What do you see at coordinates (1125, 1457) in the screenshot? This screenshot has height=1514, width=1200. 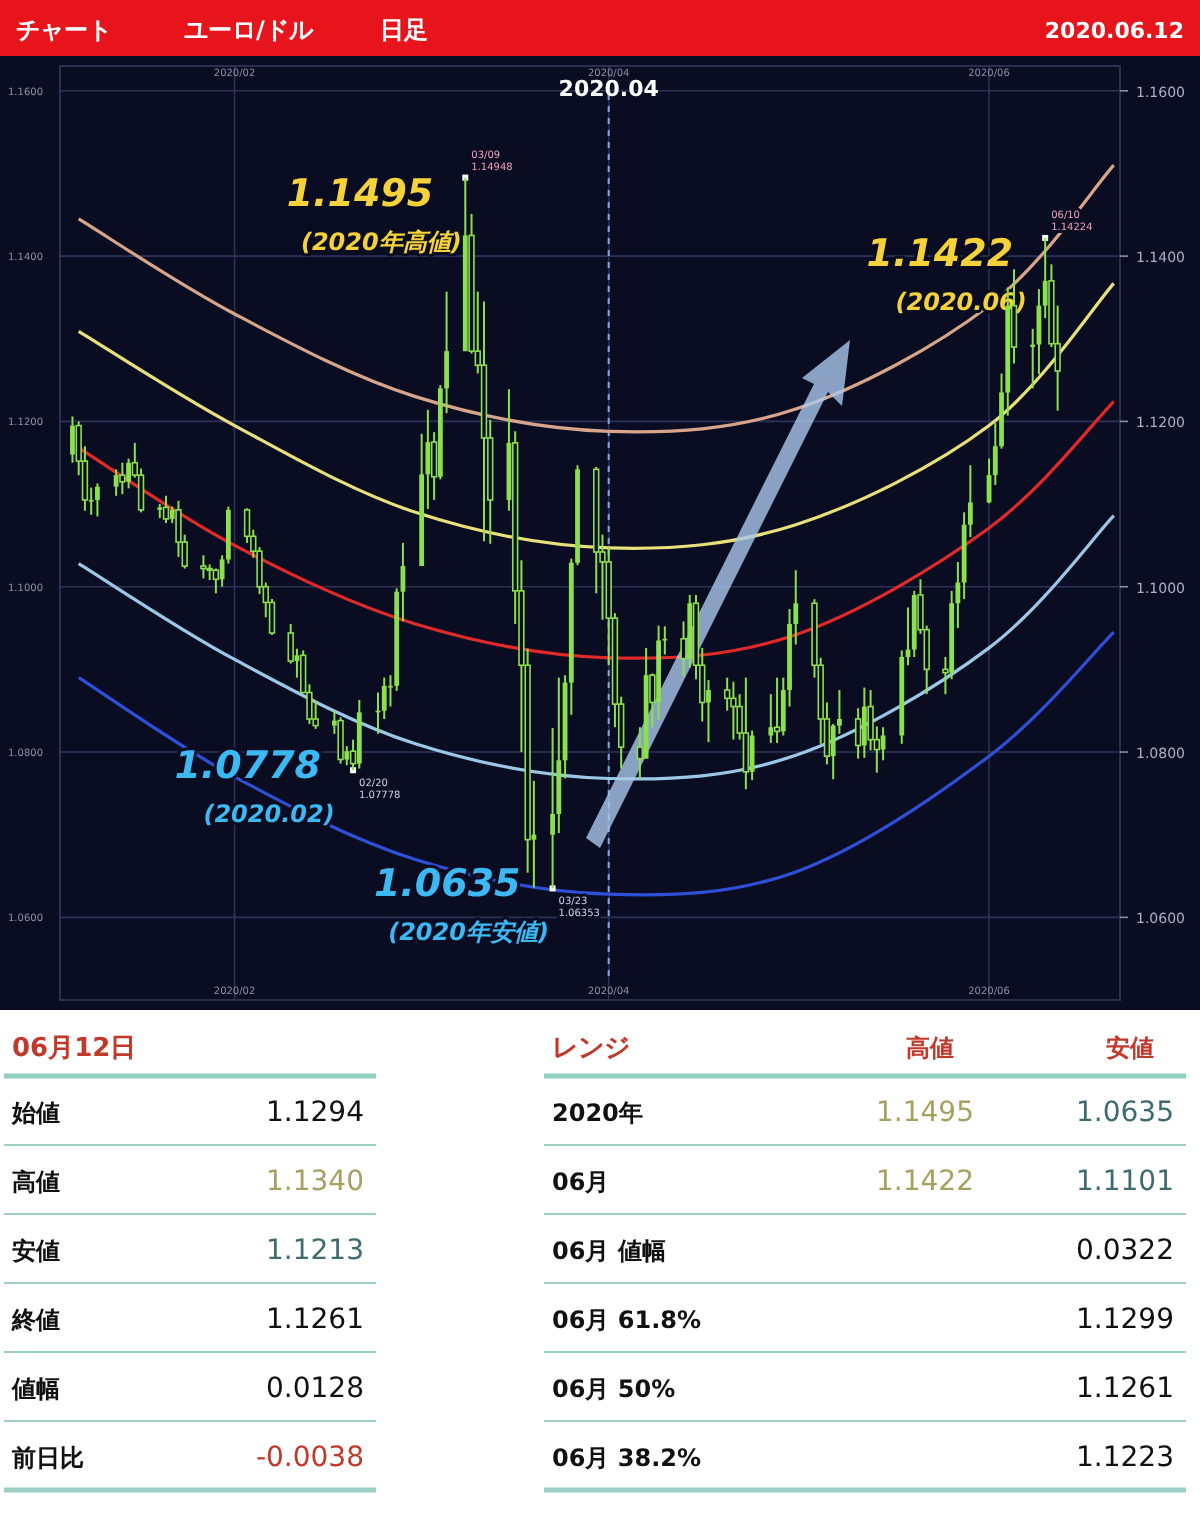 I see `data-label: 1.1223` at bounding box center [1125, 1457].